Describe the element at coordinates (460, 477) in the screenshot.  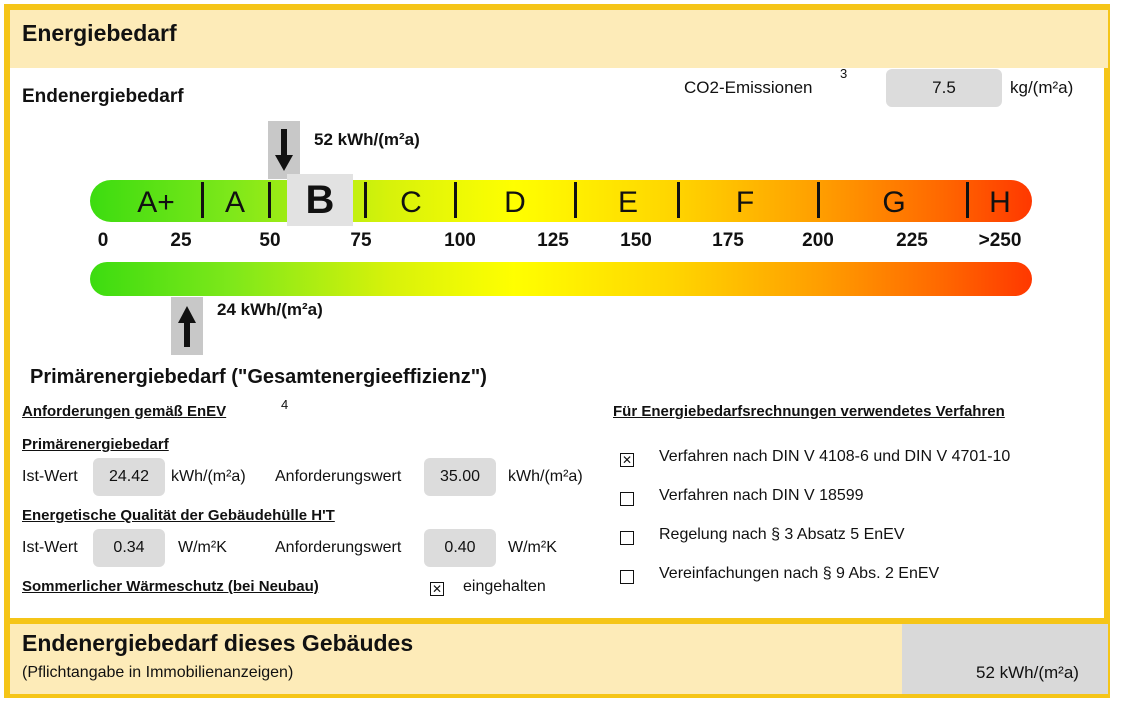
I see `anforderungswert-value: 35.00` at that location.